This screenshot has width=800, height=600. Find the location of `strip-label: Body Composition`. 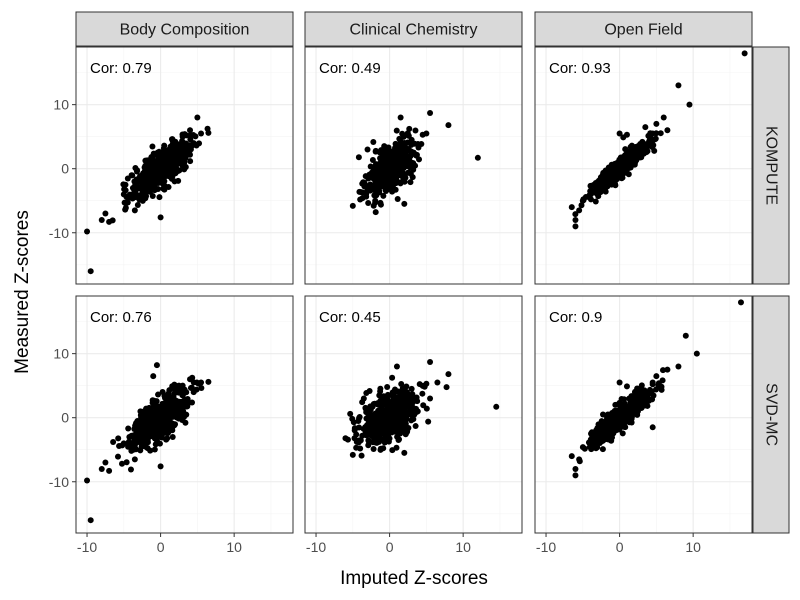

strip-label: Body Composition is located at coordinates (185, 30).